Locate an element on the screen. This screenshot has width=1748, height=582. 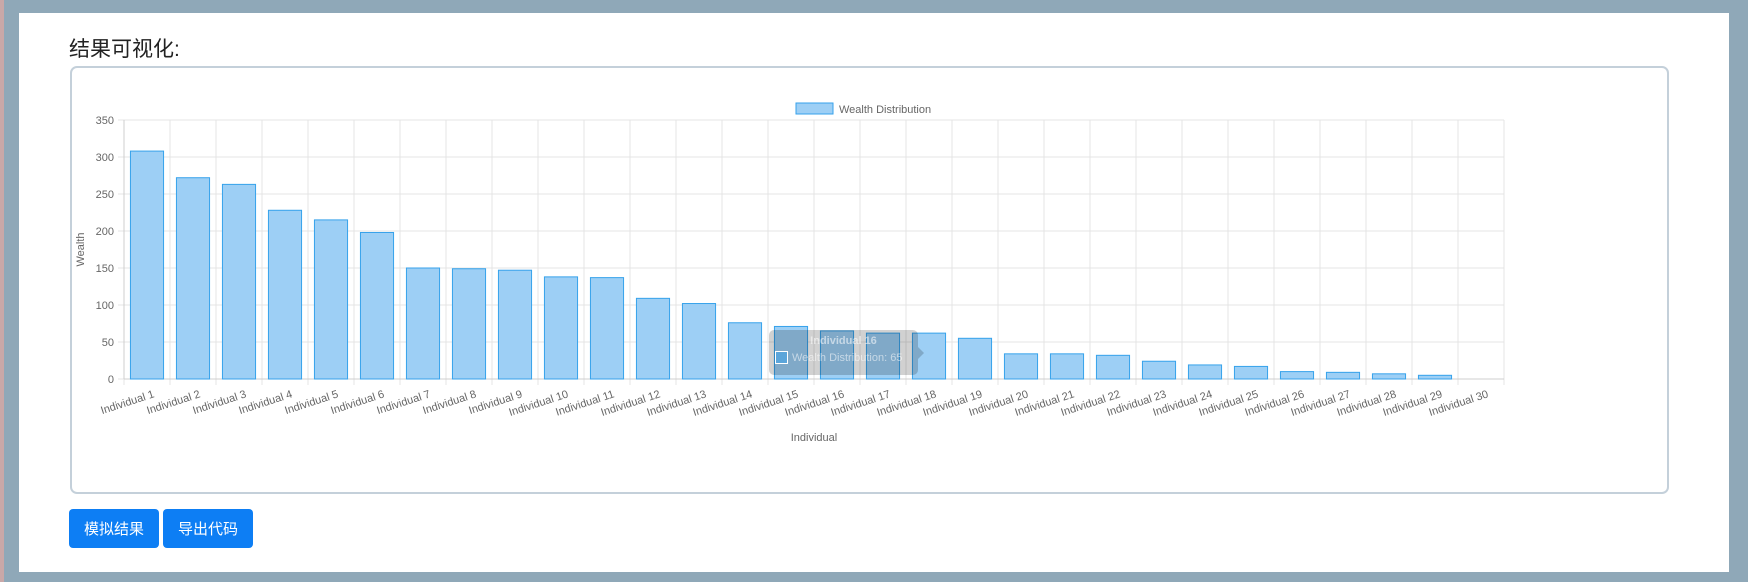
tooltip-body: Wealth Distribution: 65 is located at coordinates (847, 357).